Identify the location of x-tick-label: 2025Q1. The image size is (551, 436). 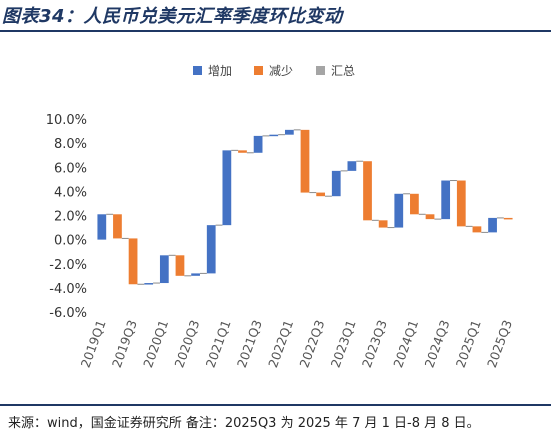
(468, 344).